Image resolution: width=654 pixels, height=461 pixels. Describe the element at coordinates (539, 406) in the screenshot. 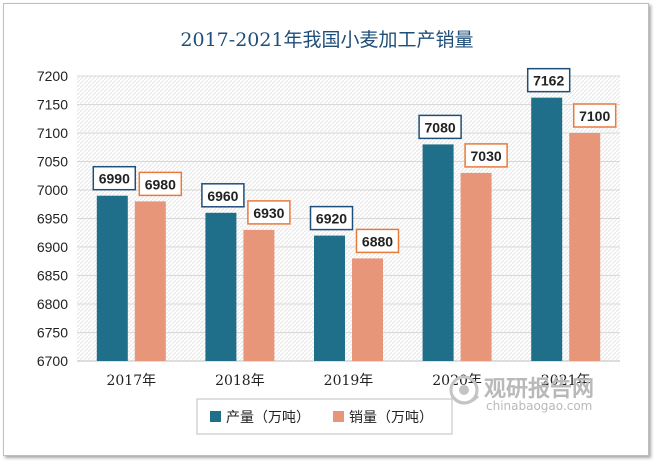

I see `watermark-url: chinabaogao.com` at that location.